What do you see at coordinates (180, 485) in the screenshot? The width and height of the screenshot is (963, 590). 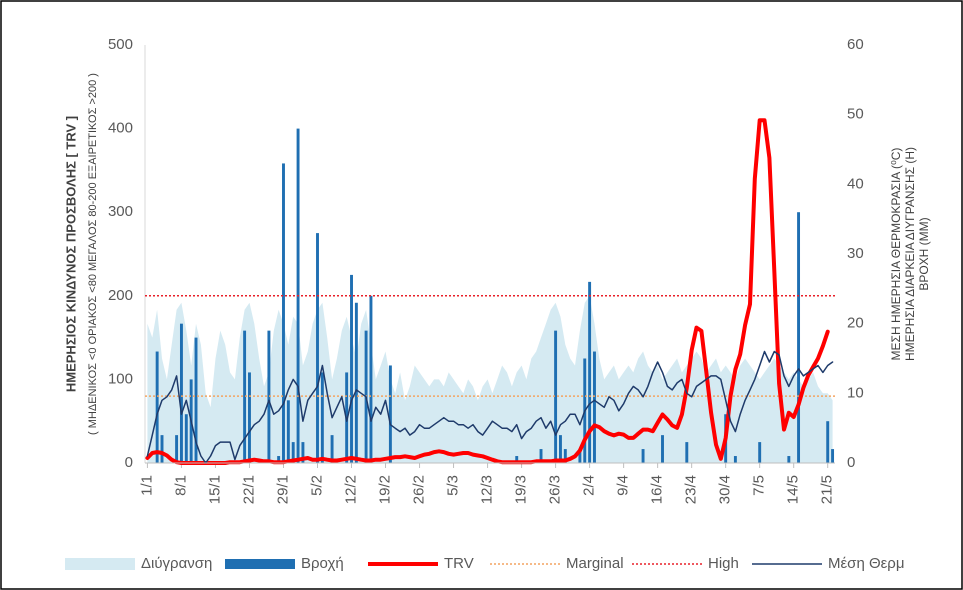 I see `x-tick-label: 8/1` at bounding box center [180, 485].